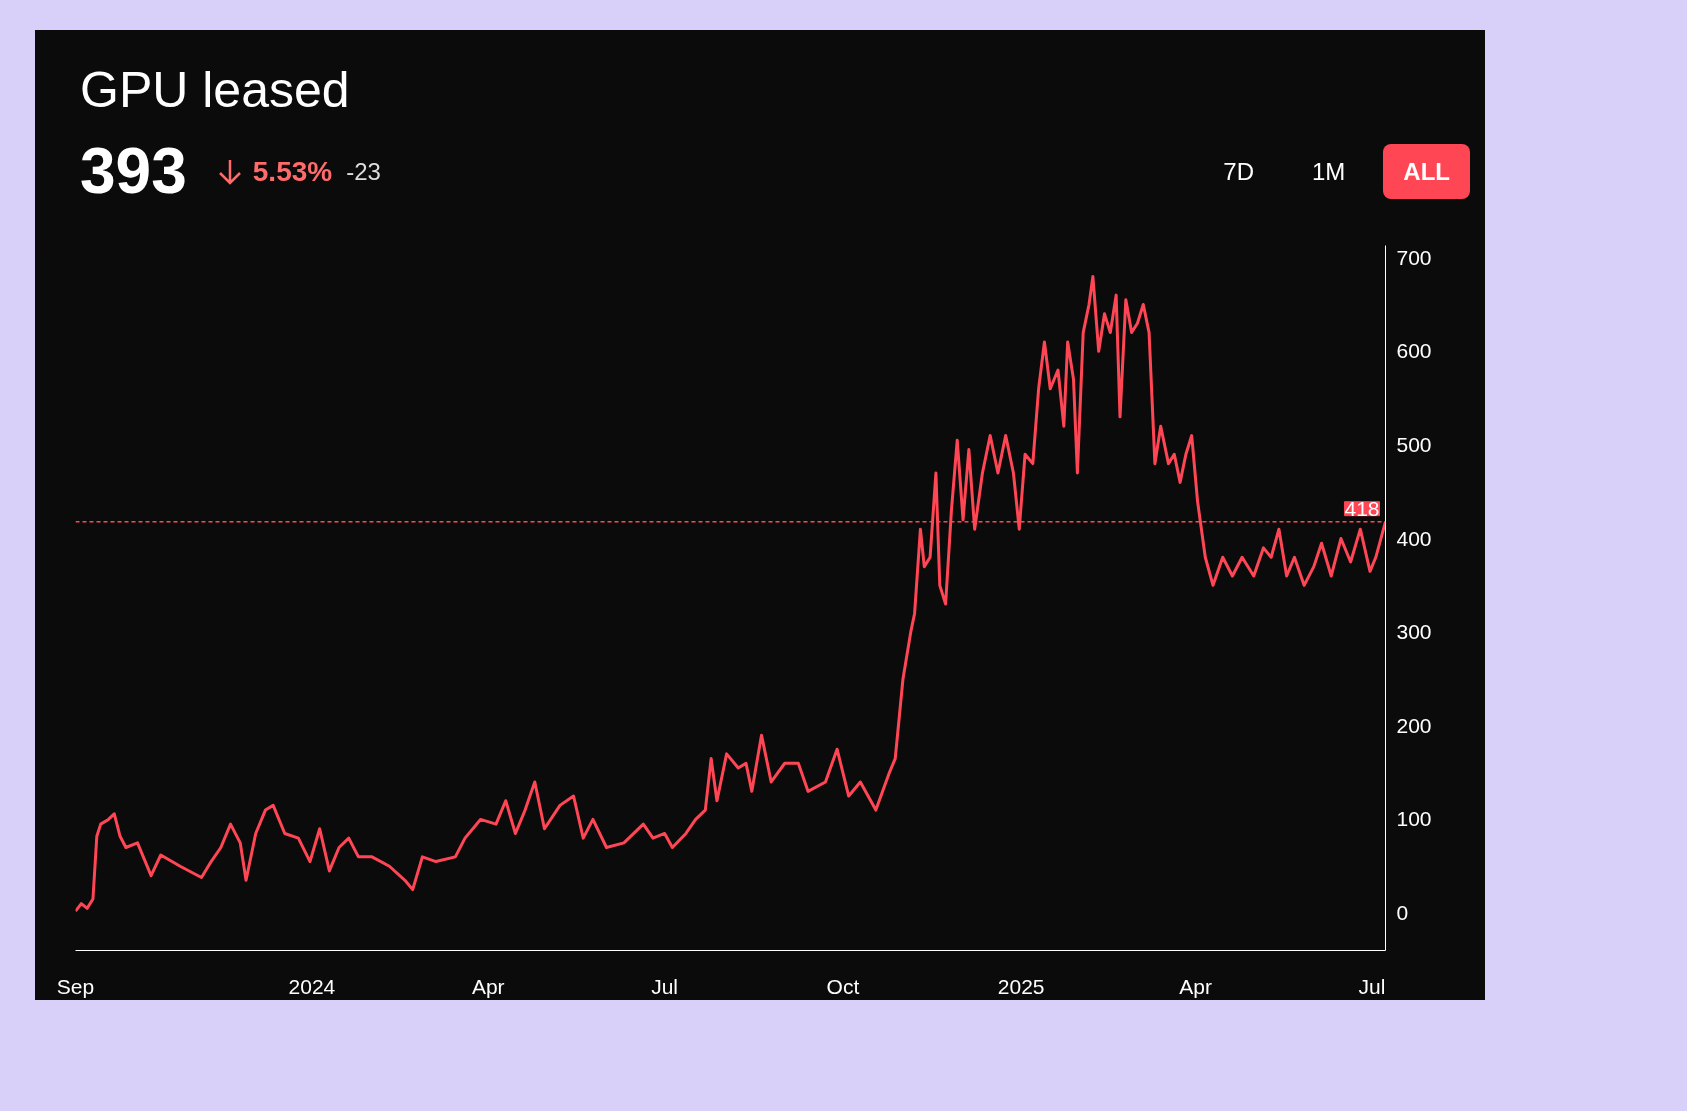 The image size is (1687, 1111). I want to click on text: 7D, so click(1238, 172).